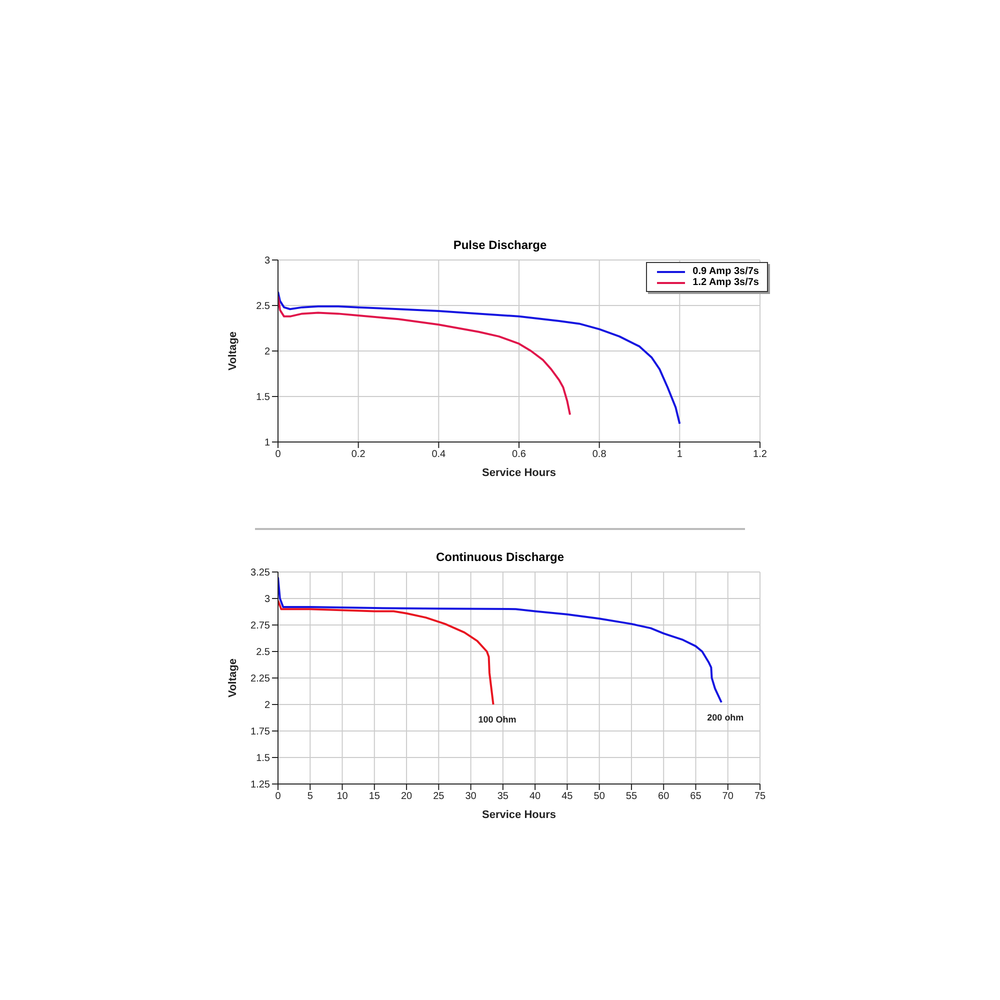 The width and height of the screenshot is (1000, 1000). I want to click on series-label: 200 ohm, so click(725, 717).